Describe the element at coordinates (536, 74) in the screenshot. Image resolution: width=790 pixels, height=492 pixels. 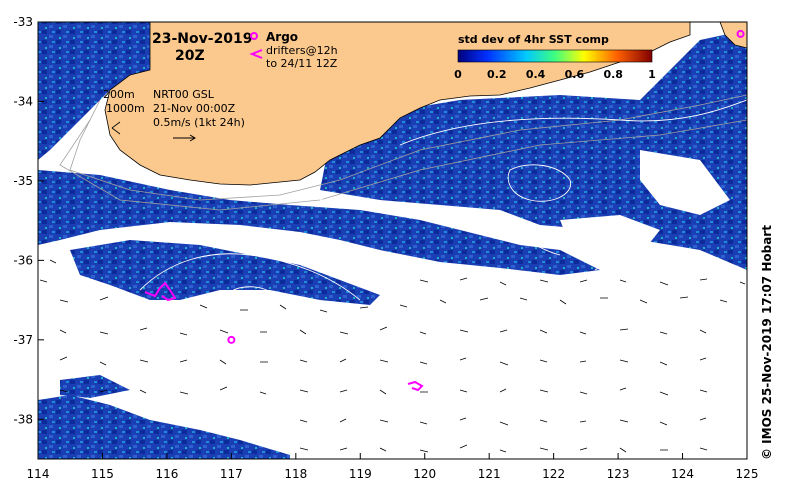
I see `colorbar-tick-label: 0.4` at that location.